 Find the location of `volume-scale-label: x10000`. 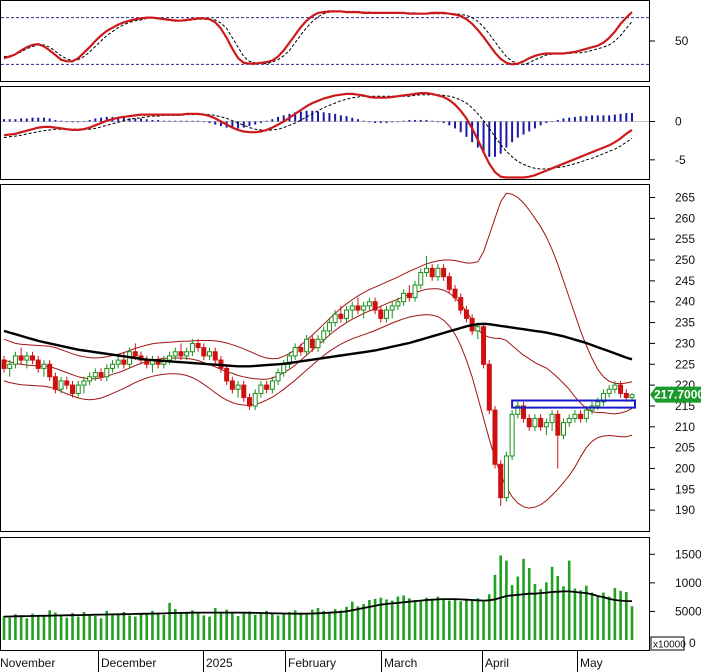

volume-scale-label: x10000 is located at coordinates (669, 645).